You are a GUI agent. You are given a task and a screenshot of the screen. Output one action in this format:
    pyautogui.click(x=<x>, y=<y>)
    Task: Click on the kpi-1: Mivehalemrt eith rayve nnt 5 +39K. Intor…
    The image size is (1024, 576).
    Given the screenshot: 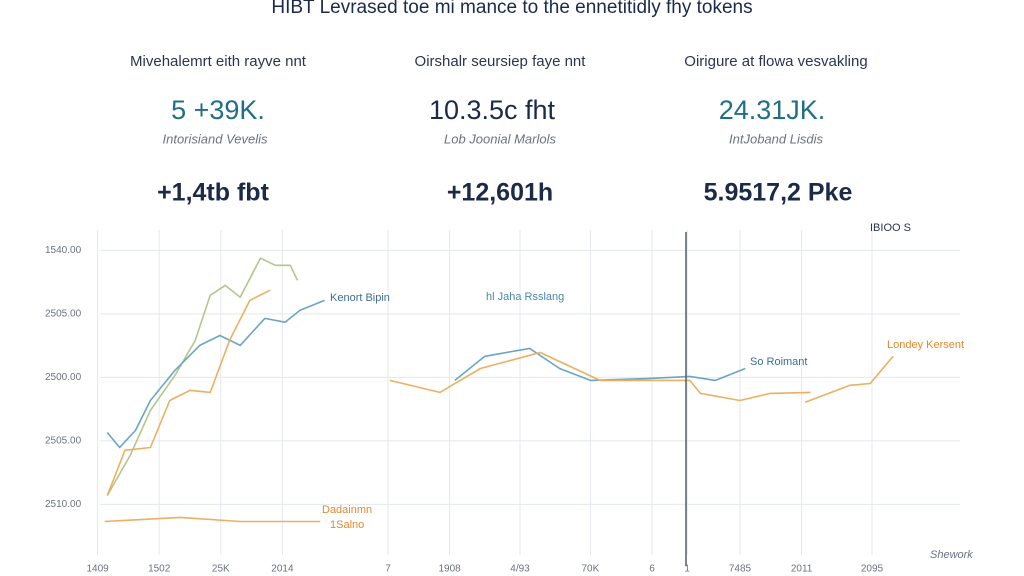 What is the action you would take?
    pyautogui.click(x=218, y=130)
    